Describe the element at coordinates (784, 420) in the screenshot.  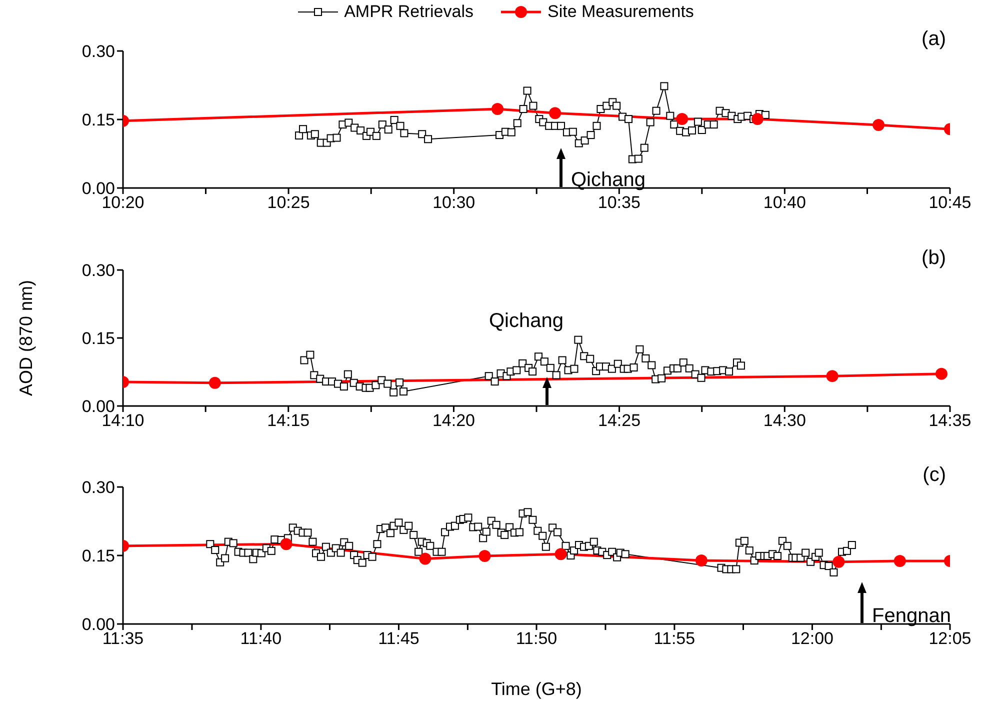
I see `x-tick-label: 14:30` at that location.